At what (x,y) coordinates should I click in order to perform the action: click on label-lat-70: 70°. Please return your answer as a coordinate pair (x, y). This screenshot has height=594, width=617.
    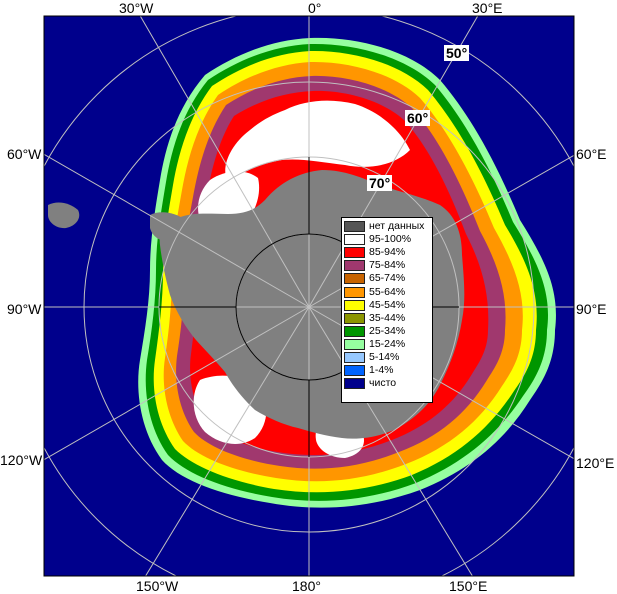
    Looking at the image, I should click on (380, 183).